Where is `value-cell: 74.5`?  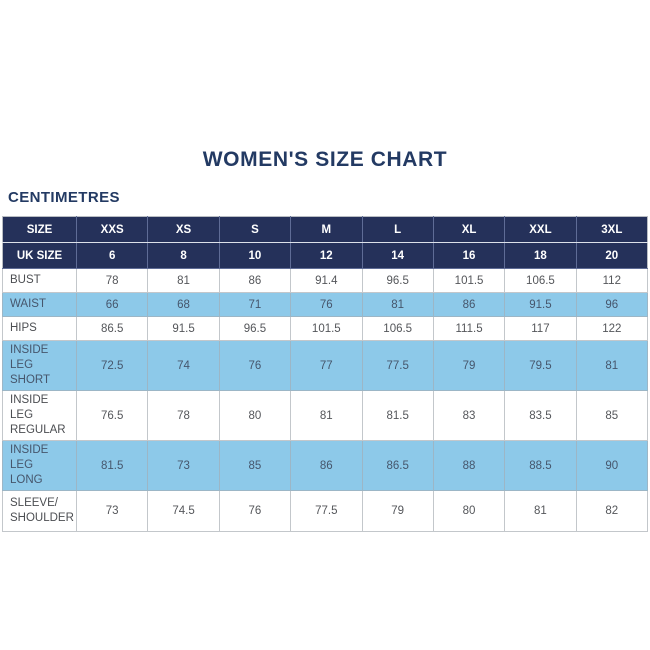
value-cell: 74.5 is located at coordinates (183, 511).